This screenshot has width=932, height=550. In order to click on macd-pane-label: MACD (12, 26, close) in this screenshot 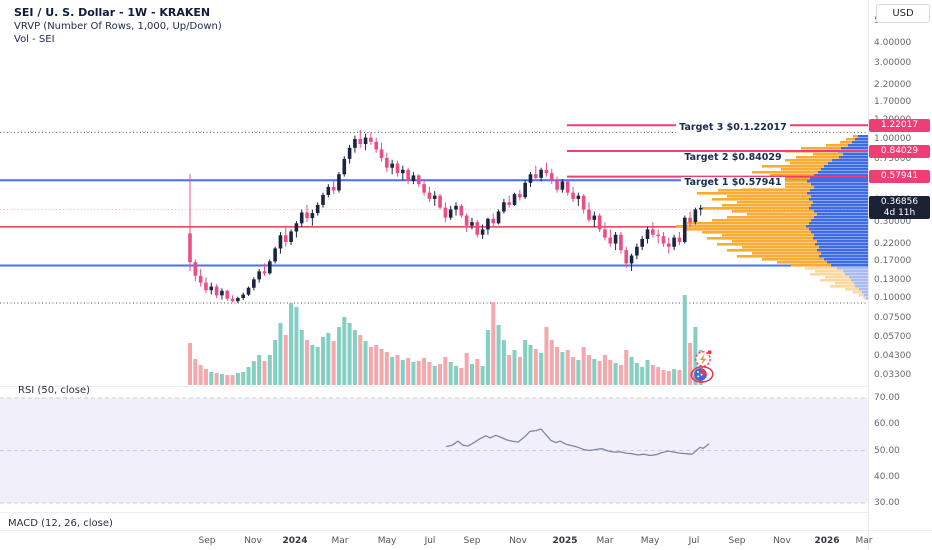, I will do `click(60, 523)`.